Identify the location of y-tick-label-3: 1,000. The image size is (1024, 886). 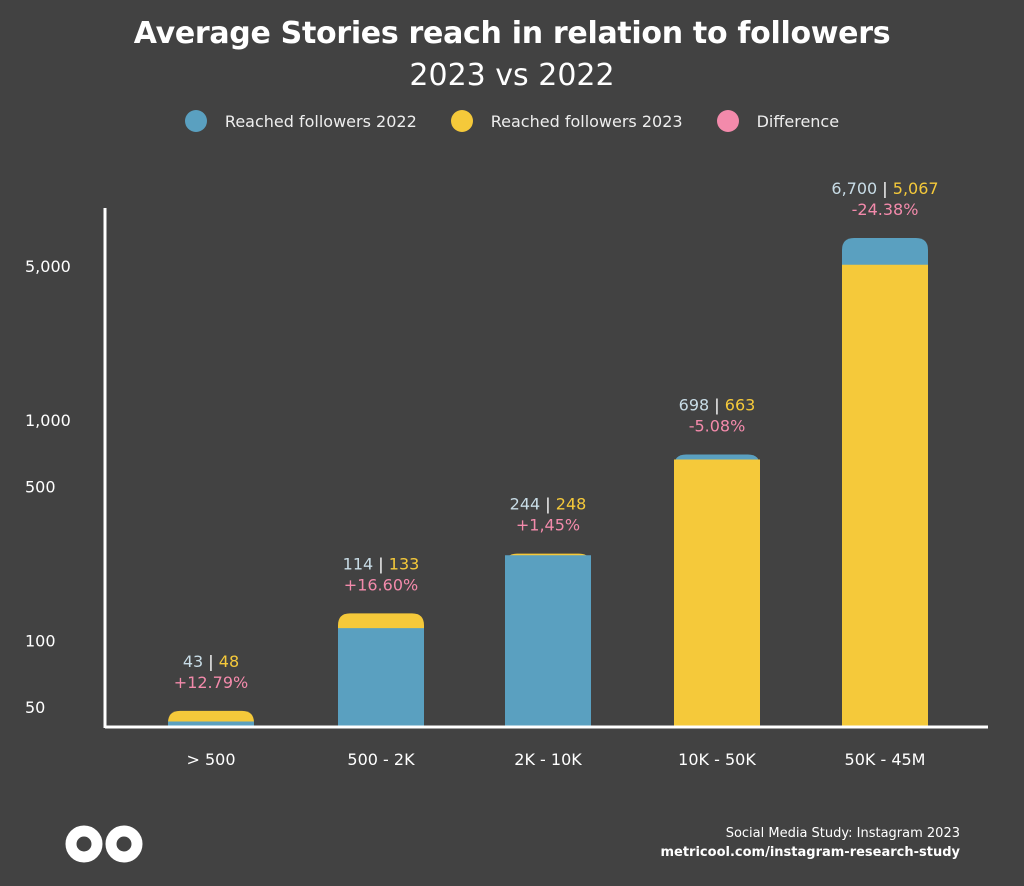
(48, 420).